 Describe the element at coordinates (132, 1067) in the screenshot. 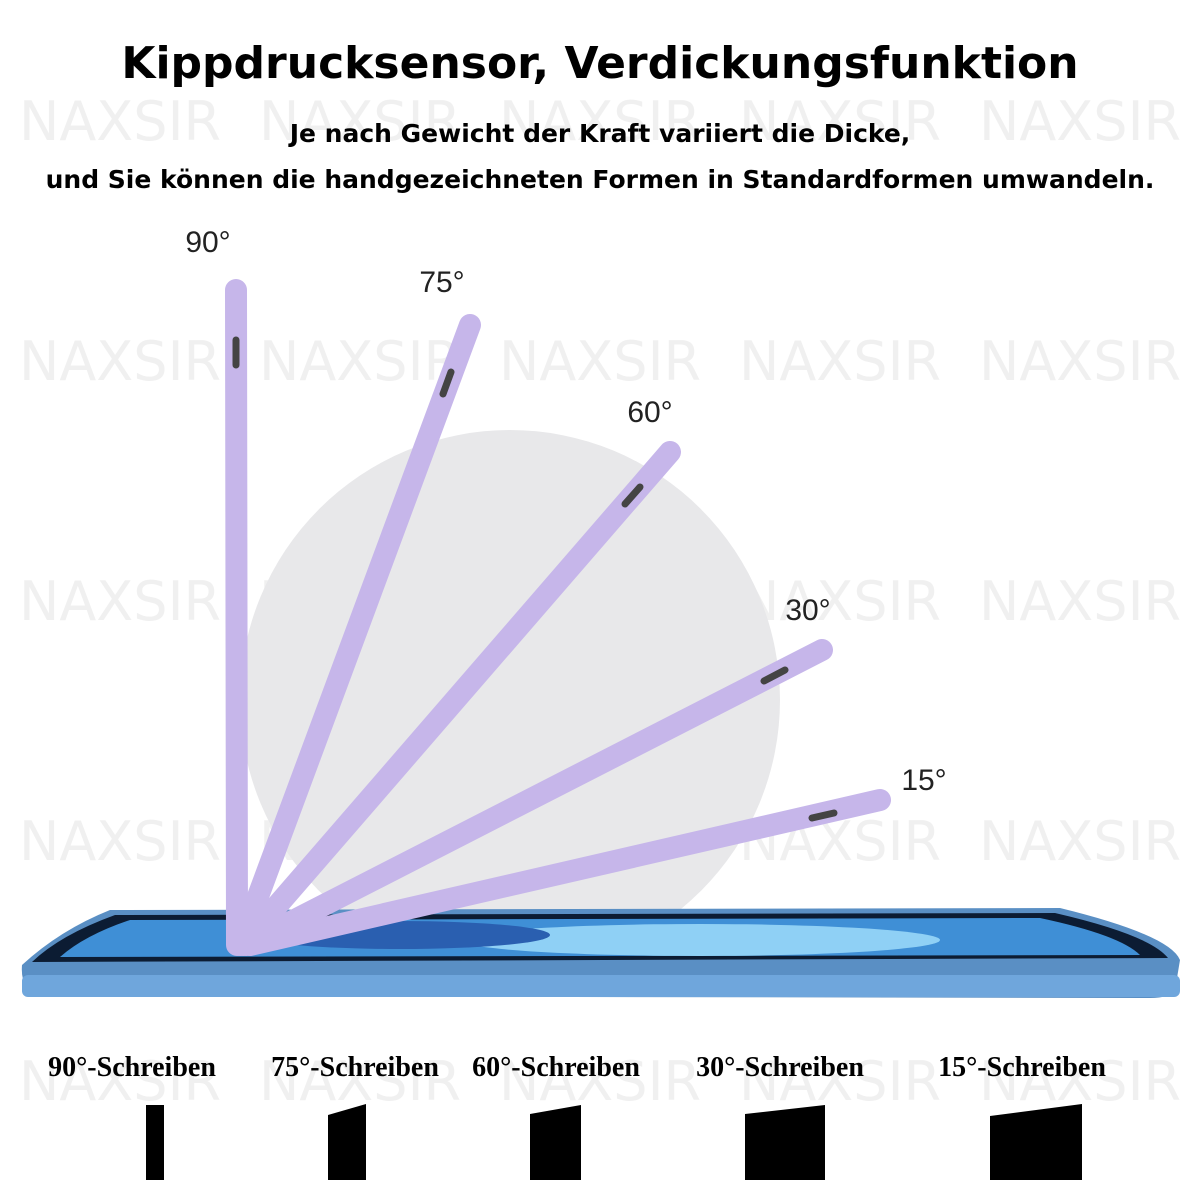

I see `stroke-label: 90°-Schreiben` at that location.